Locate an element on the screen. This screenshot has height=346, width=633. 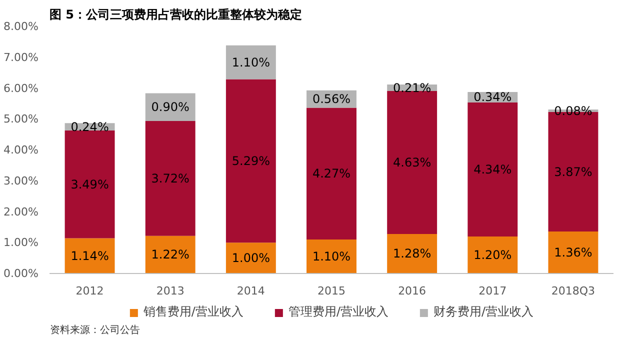
data-label: 3.49% is located at coordinates (89, 184).